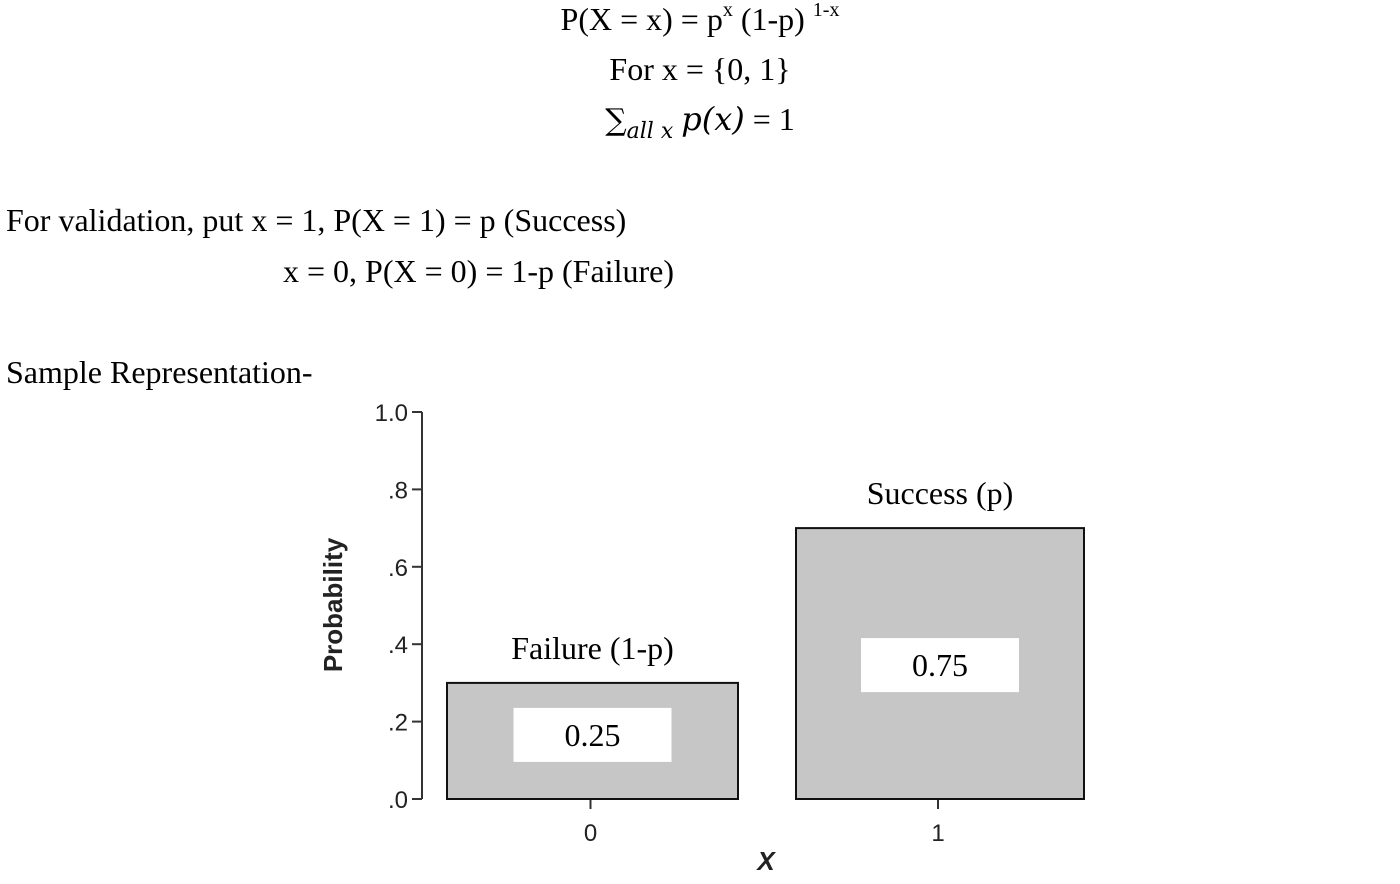  I want to click on value-box-label-0: 0.25, so click(593, 735).